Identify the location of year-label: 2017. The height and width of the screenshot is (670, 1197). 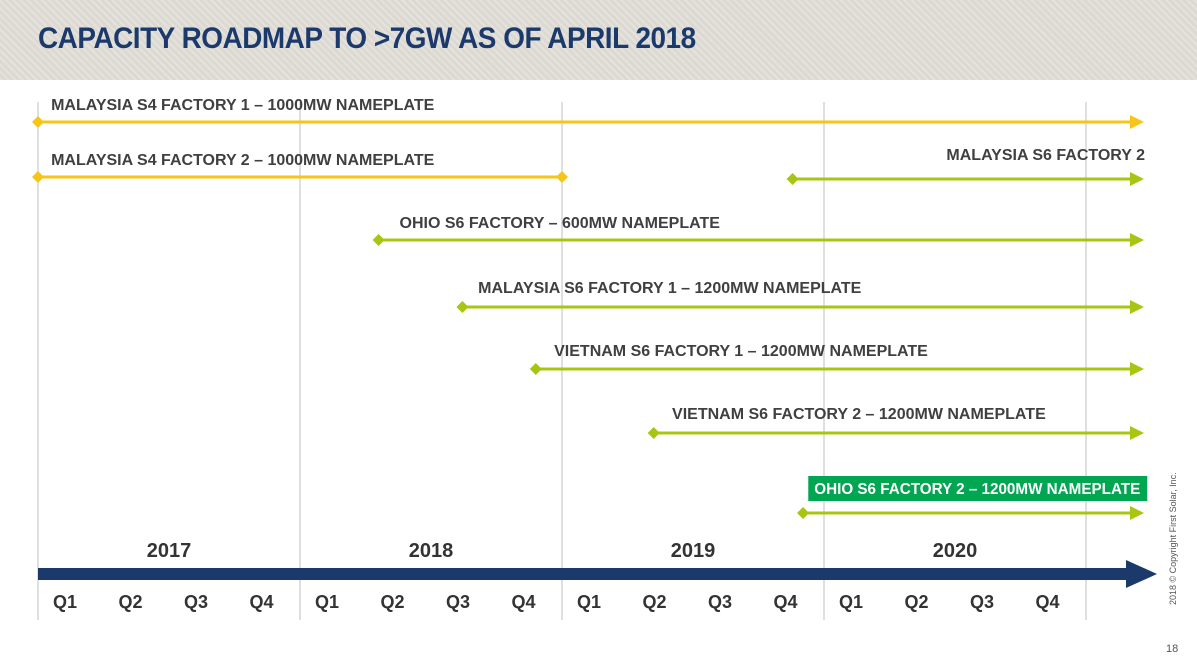
(169, 551).